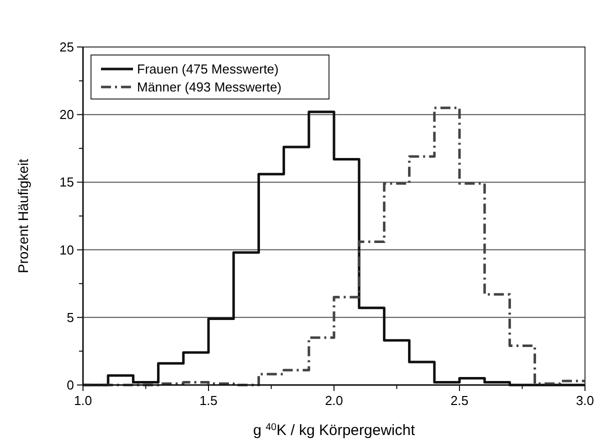 The height and width of the screenshot is (443, 602). Describe the element at coordinates (67, 47) in the screenshot. I see `y-tick-label: 25` at that location.